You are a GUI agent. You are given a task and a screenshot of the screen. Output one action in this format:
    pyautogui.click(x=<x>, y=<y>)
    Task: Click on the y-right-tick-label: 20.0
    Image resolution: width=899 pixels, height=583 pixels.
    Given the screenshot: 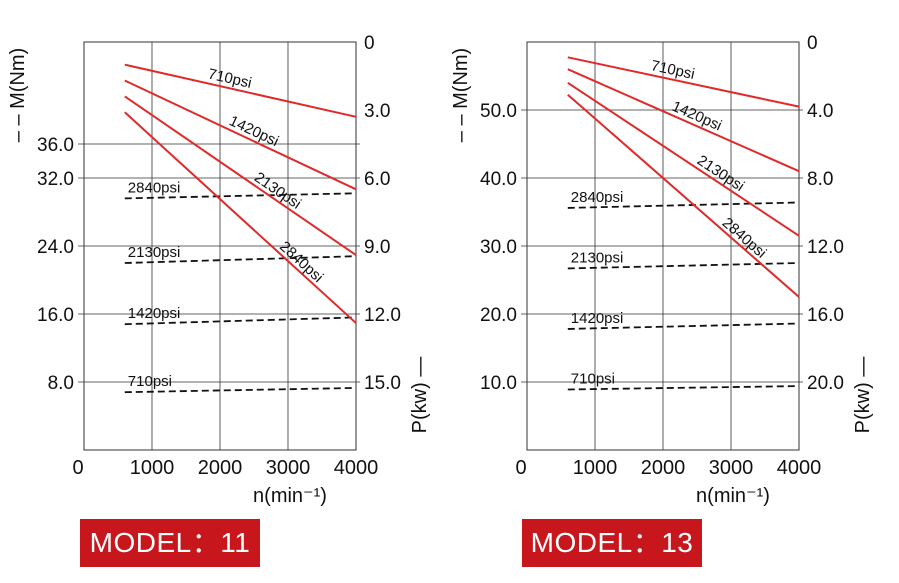 What is the action you would take?
    pyautogui.click(x=825, y=383)
    